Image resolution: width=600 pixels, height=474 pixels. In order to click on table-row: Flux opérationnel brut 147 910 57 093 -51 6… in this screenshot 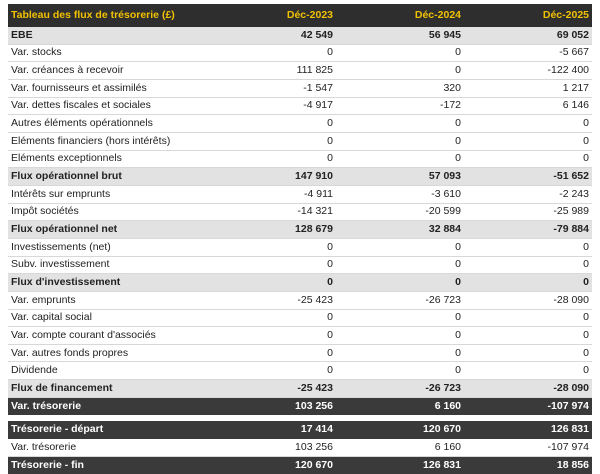, I will do `click(300, 176)`.